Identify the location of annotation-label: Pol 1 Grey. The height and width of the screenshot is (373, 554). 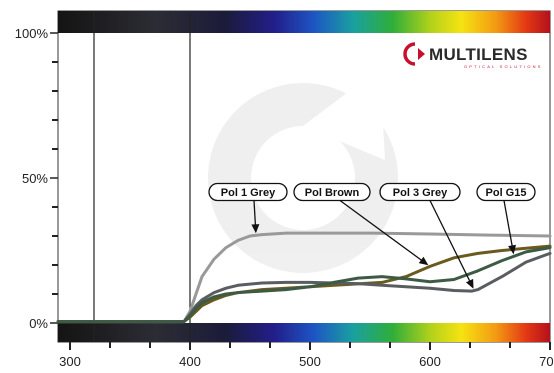
(248, 193).